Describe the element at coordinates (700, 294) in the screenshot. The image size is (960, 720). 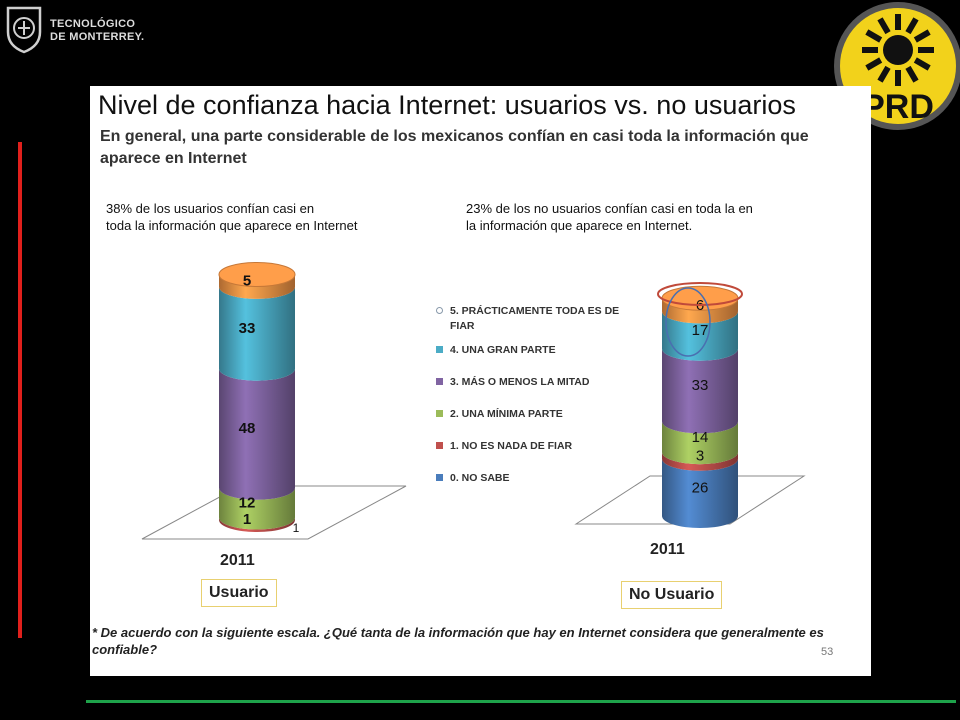
I see `highlight-ellipse` at that location.